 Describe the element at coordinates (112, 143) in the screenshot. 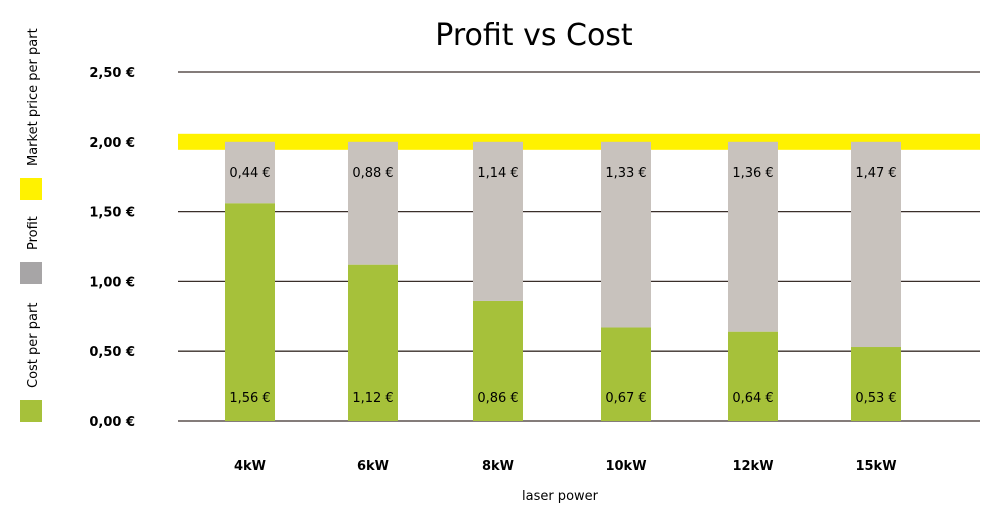

I see `y-tick-label: 2,00 €` at that location.